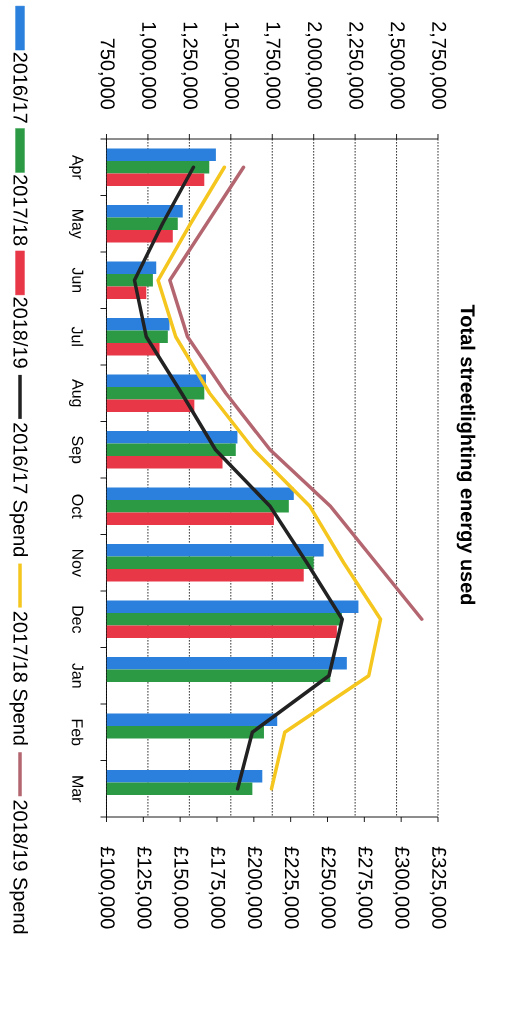  I want to click on x-tick-label: 750,000, so click(106, 74).